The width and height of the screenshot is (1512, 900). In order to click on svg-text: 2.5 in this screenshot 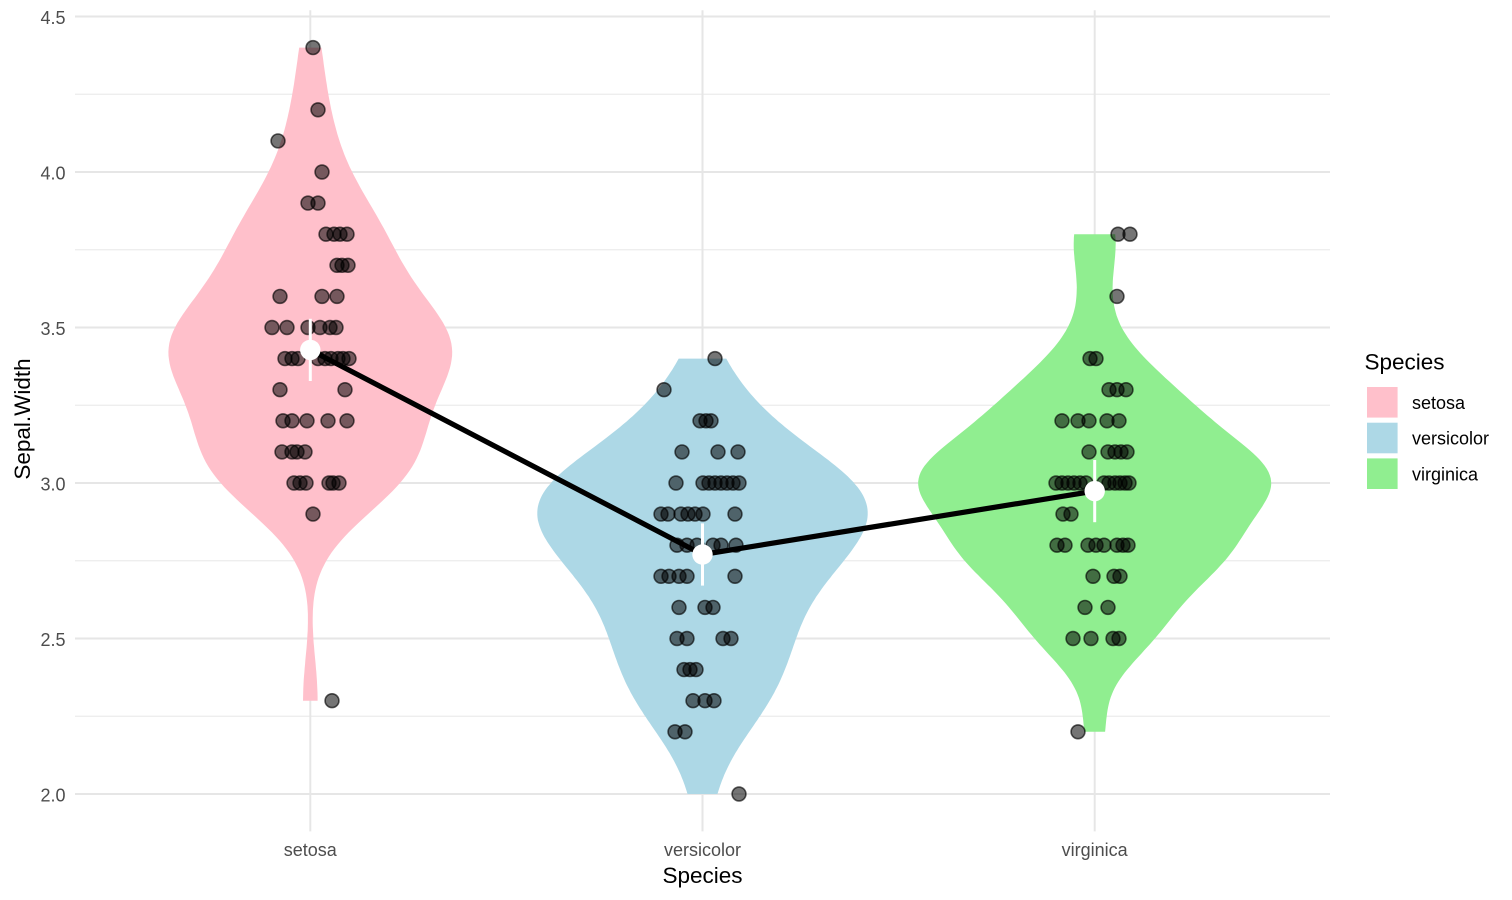, I will do `click(52, 640)`.